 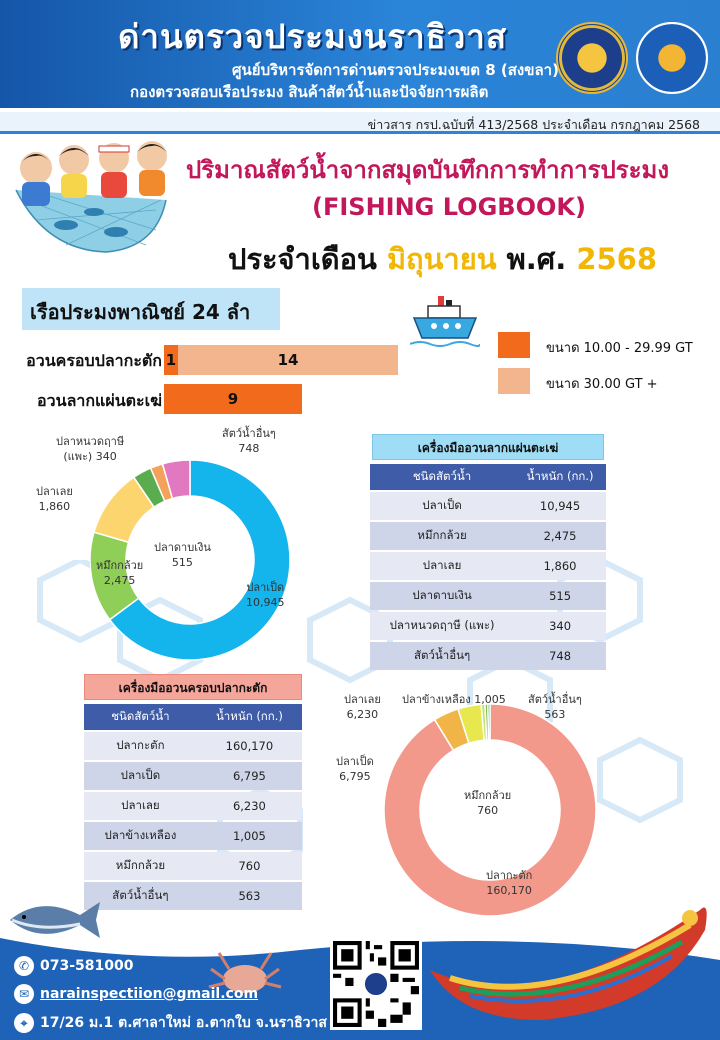 I want to click on table2-row: ปลาข้างเหลือง 1,005, so click(x=193, y=836).